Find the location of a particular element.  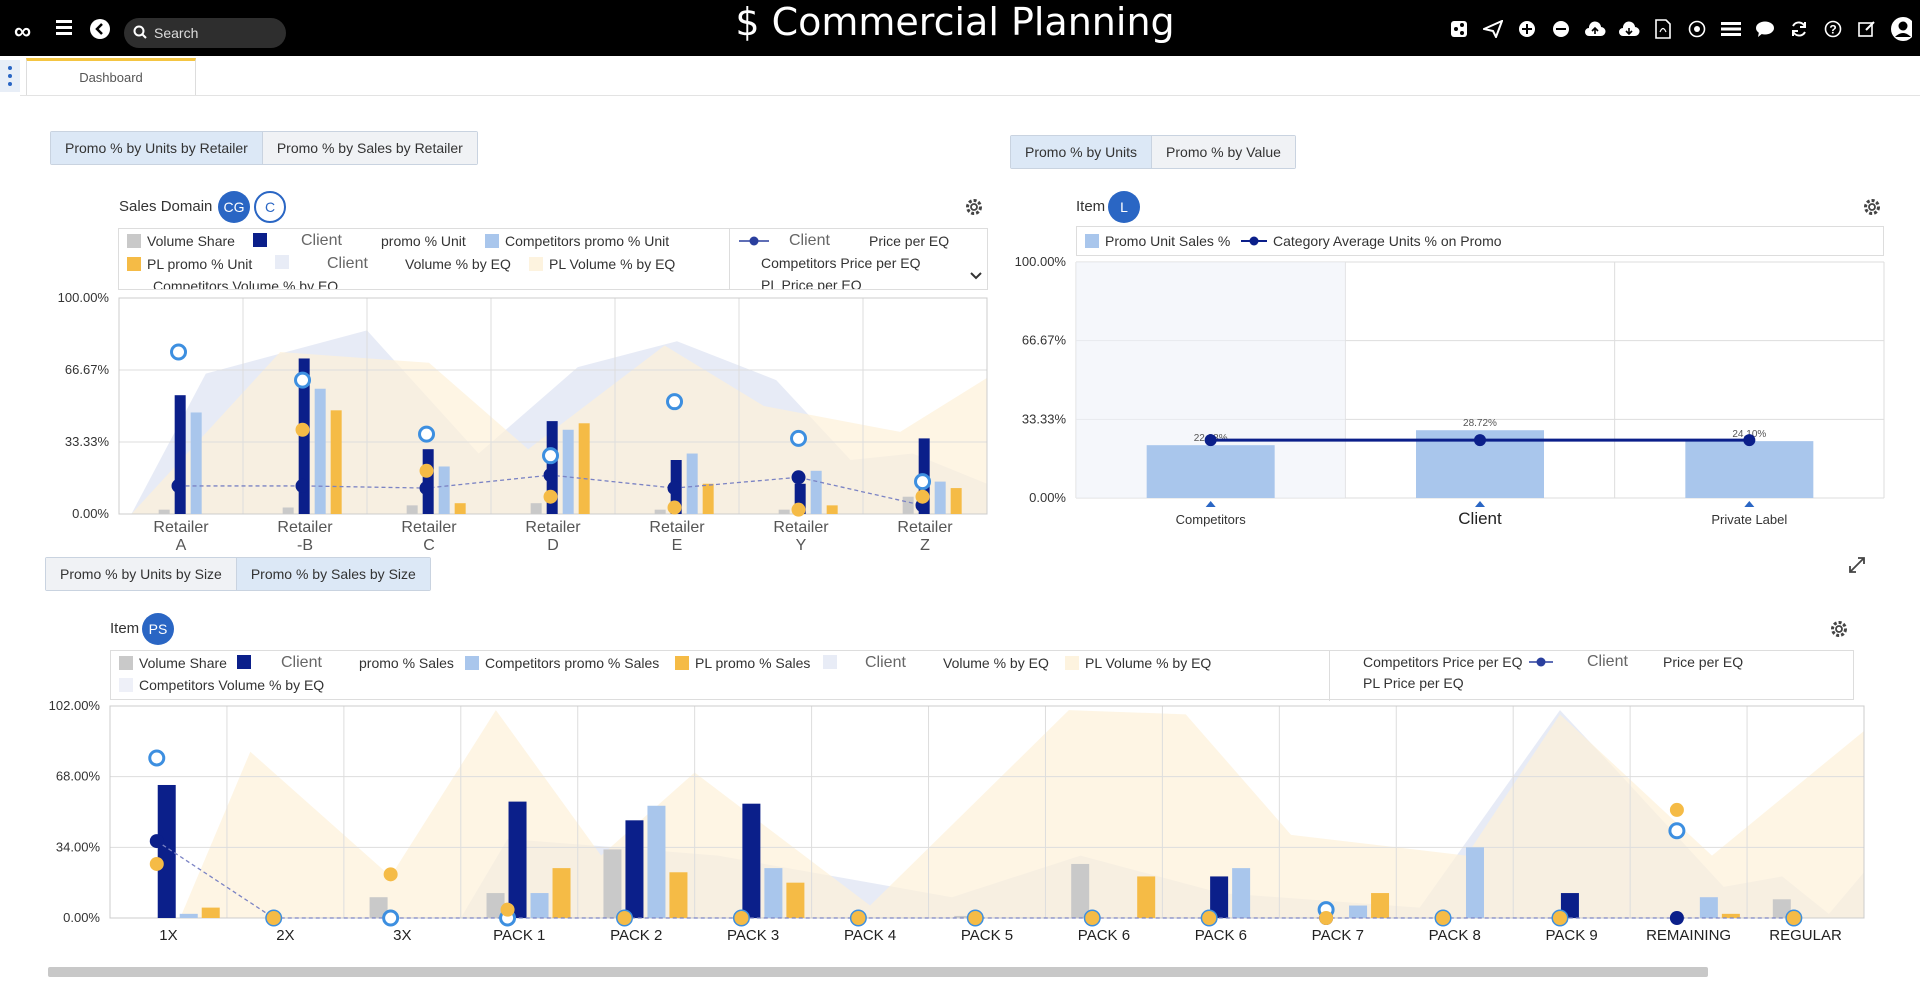

bar-promo-unit-sales is located at coordinates (1210, 471).